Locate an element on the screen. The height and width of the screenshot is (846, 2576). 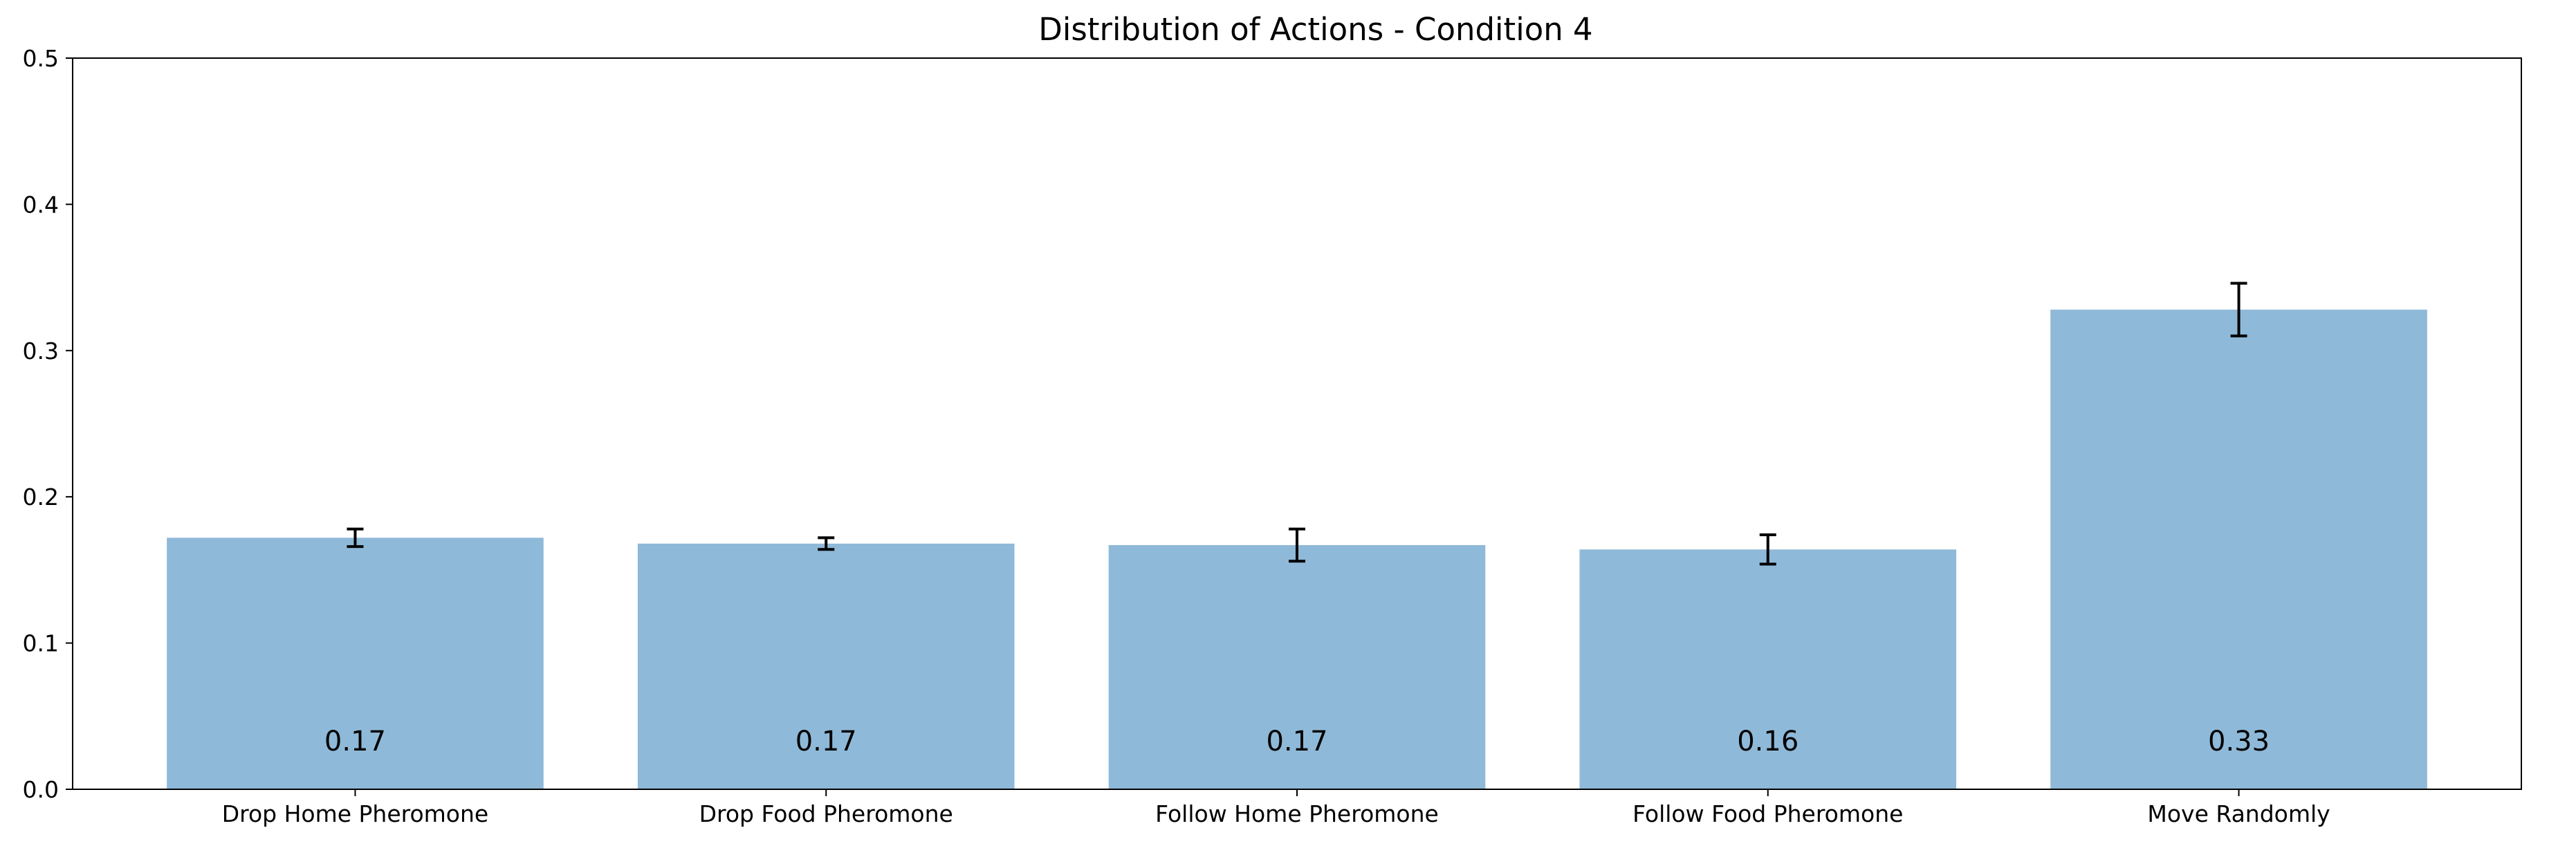
x-tick-label: Follow Food Pheromone is located at coordinates (1767, 813).